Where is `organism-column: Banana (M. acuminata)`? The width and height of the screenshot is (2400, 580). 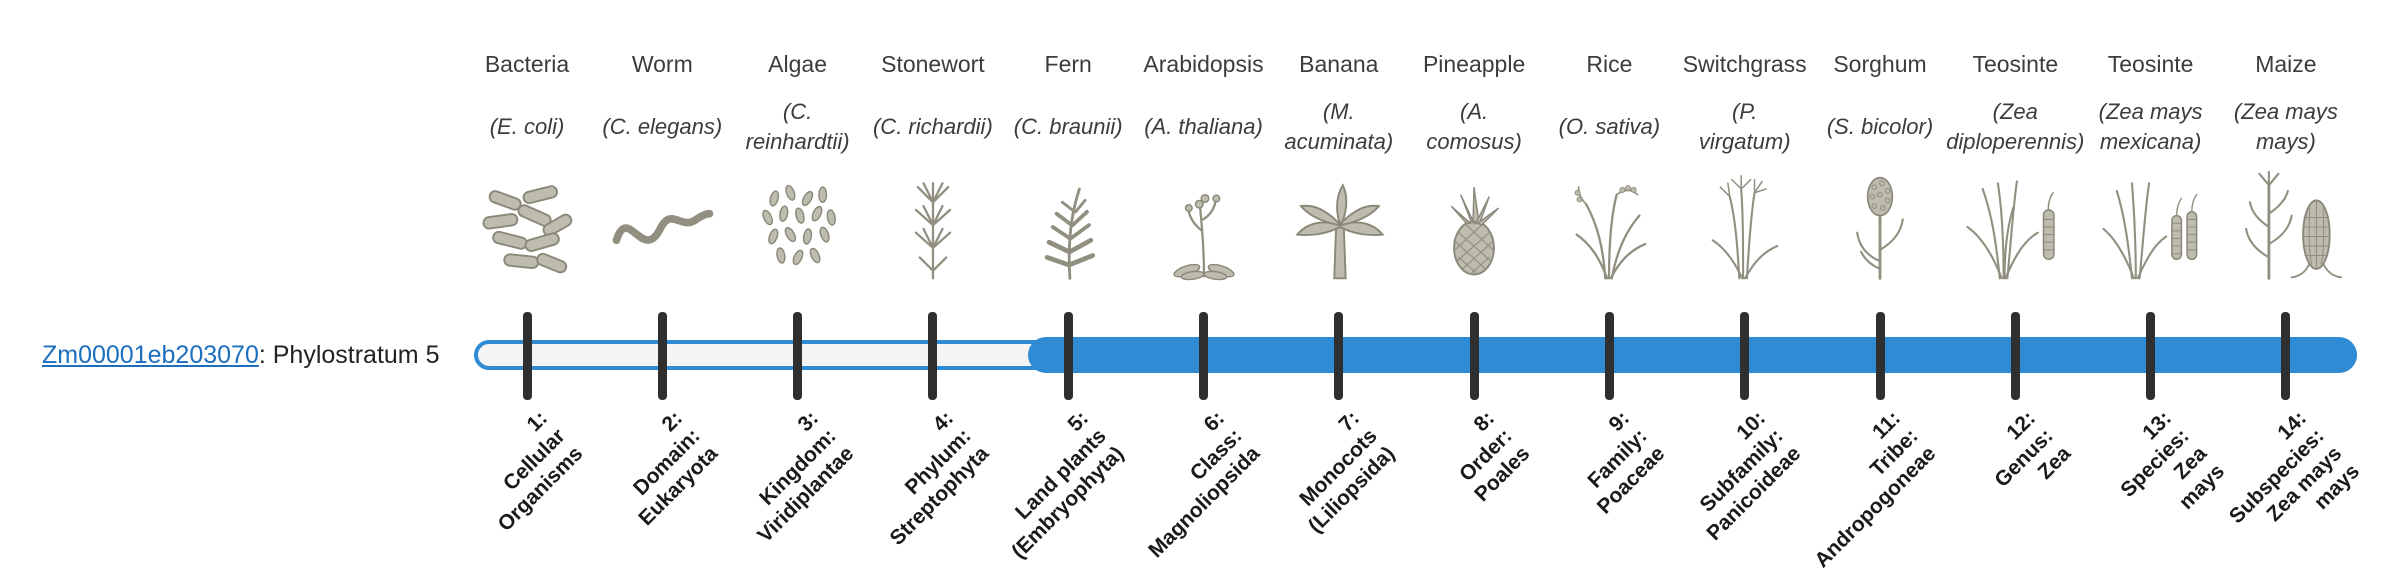 organism-column: Banana (M. acuminata) is located at coordinates (1339, 167).